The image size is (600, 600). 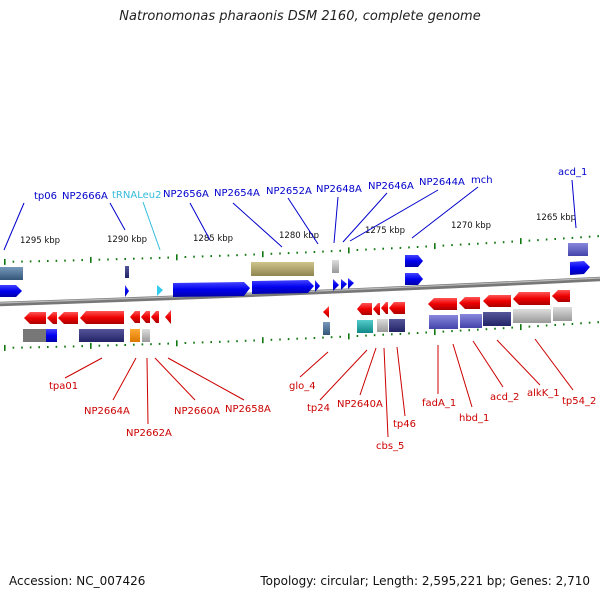 I want to click on gene-label: NP2648A, so click(x=339, y=189).